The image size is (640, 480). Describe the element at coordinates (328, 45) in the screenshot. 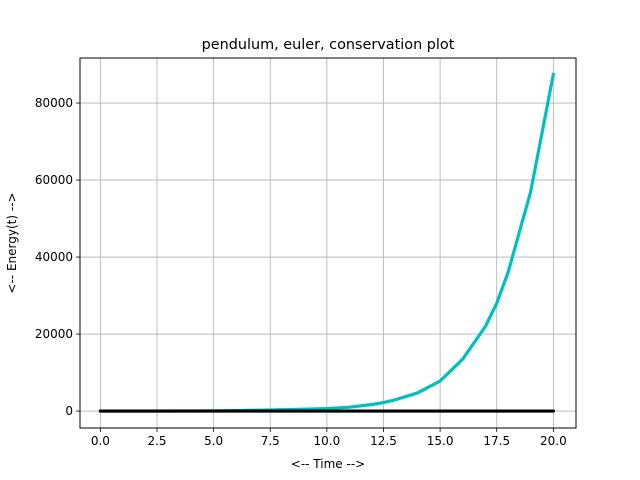

I see `chart-title: pendulum, euler, conservation plot` at that location.